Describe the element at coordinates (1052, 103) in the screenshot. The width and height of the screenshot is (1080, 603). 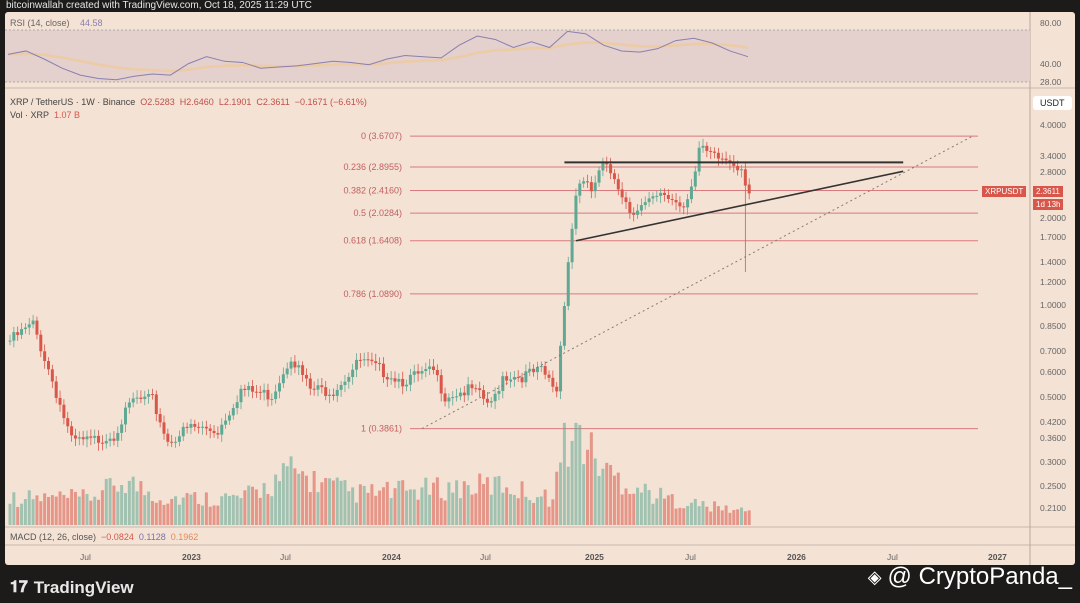
I see `currency-button: USDT` at that location.